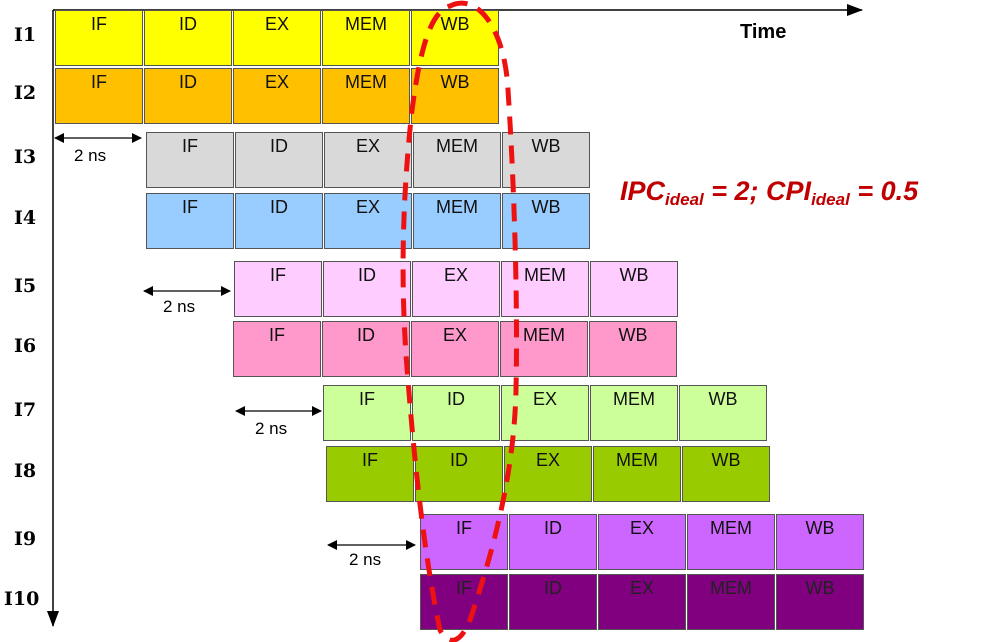  I want to click on instruction-label: I3, so click(25, 157).